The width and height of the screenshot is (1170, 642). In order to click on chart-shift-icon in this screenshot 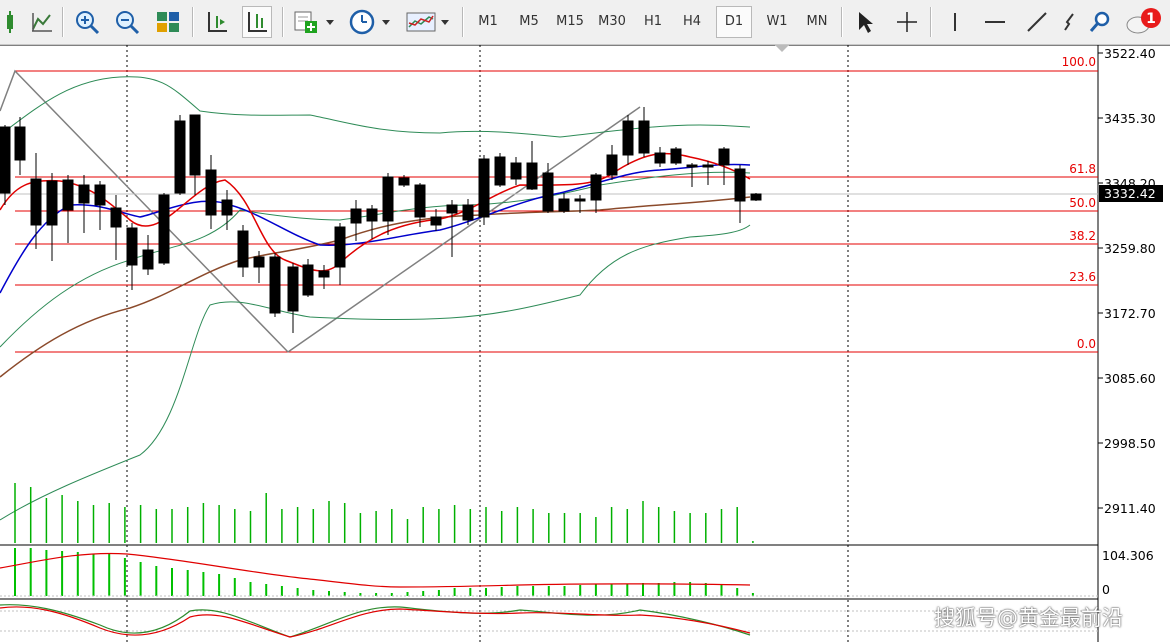, I will do `click(217, 22)`.